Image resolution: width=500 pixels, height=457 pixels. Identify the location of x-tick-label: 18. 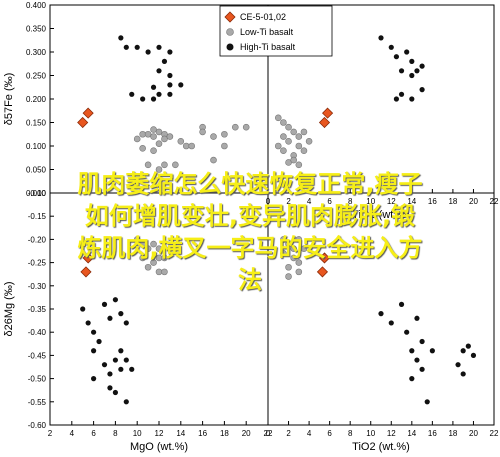
(224, 433).